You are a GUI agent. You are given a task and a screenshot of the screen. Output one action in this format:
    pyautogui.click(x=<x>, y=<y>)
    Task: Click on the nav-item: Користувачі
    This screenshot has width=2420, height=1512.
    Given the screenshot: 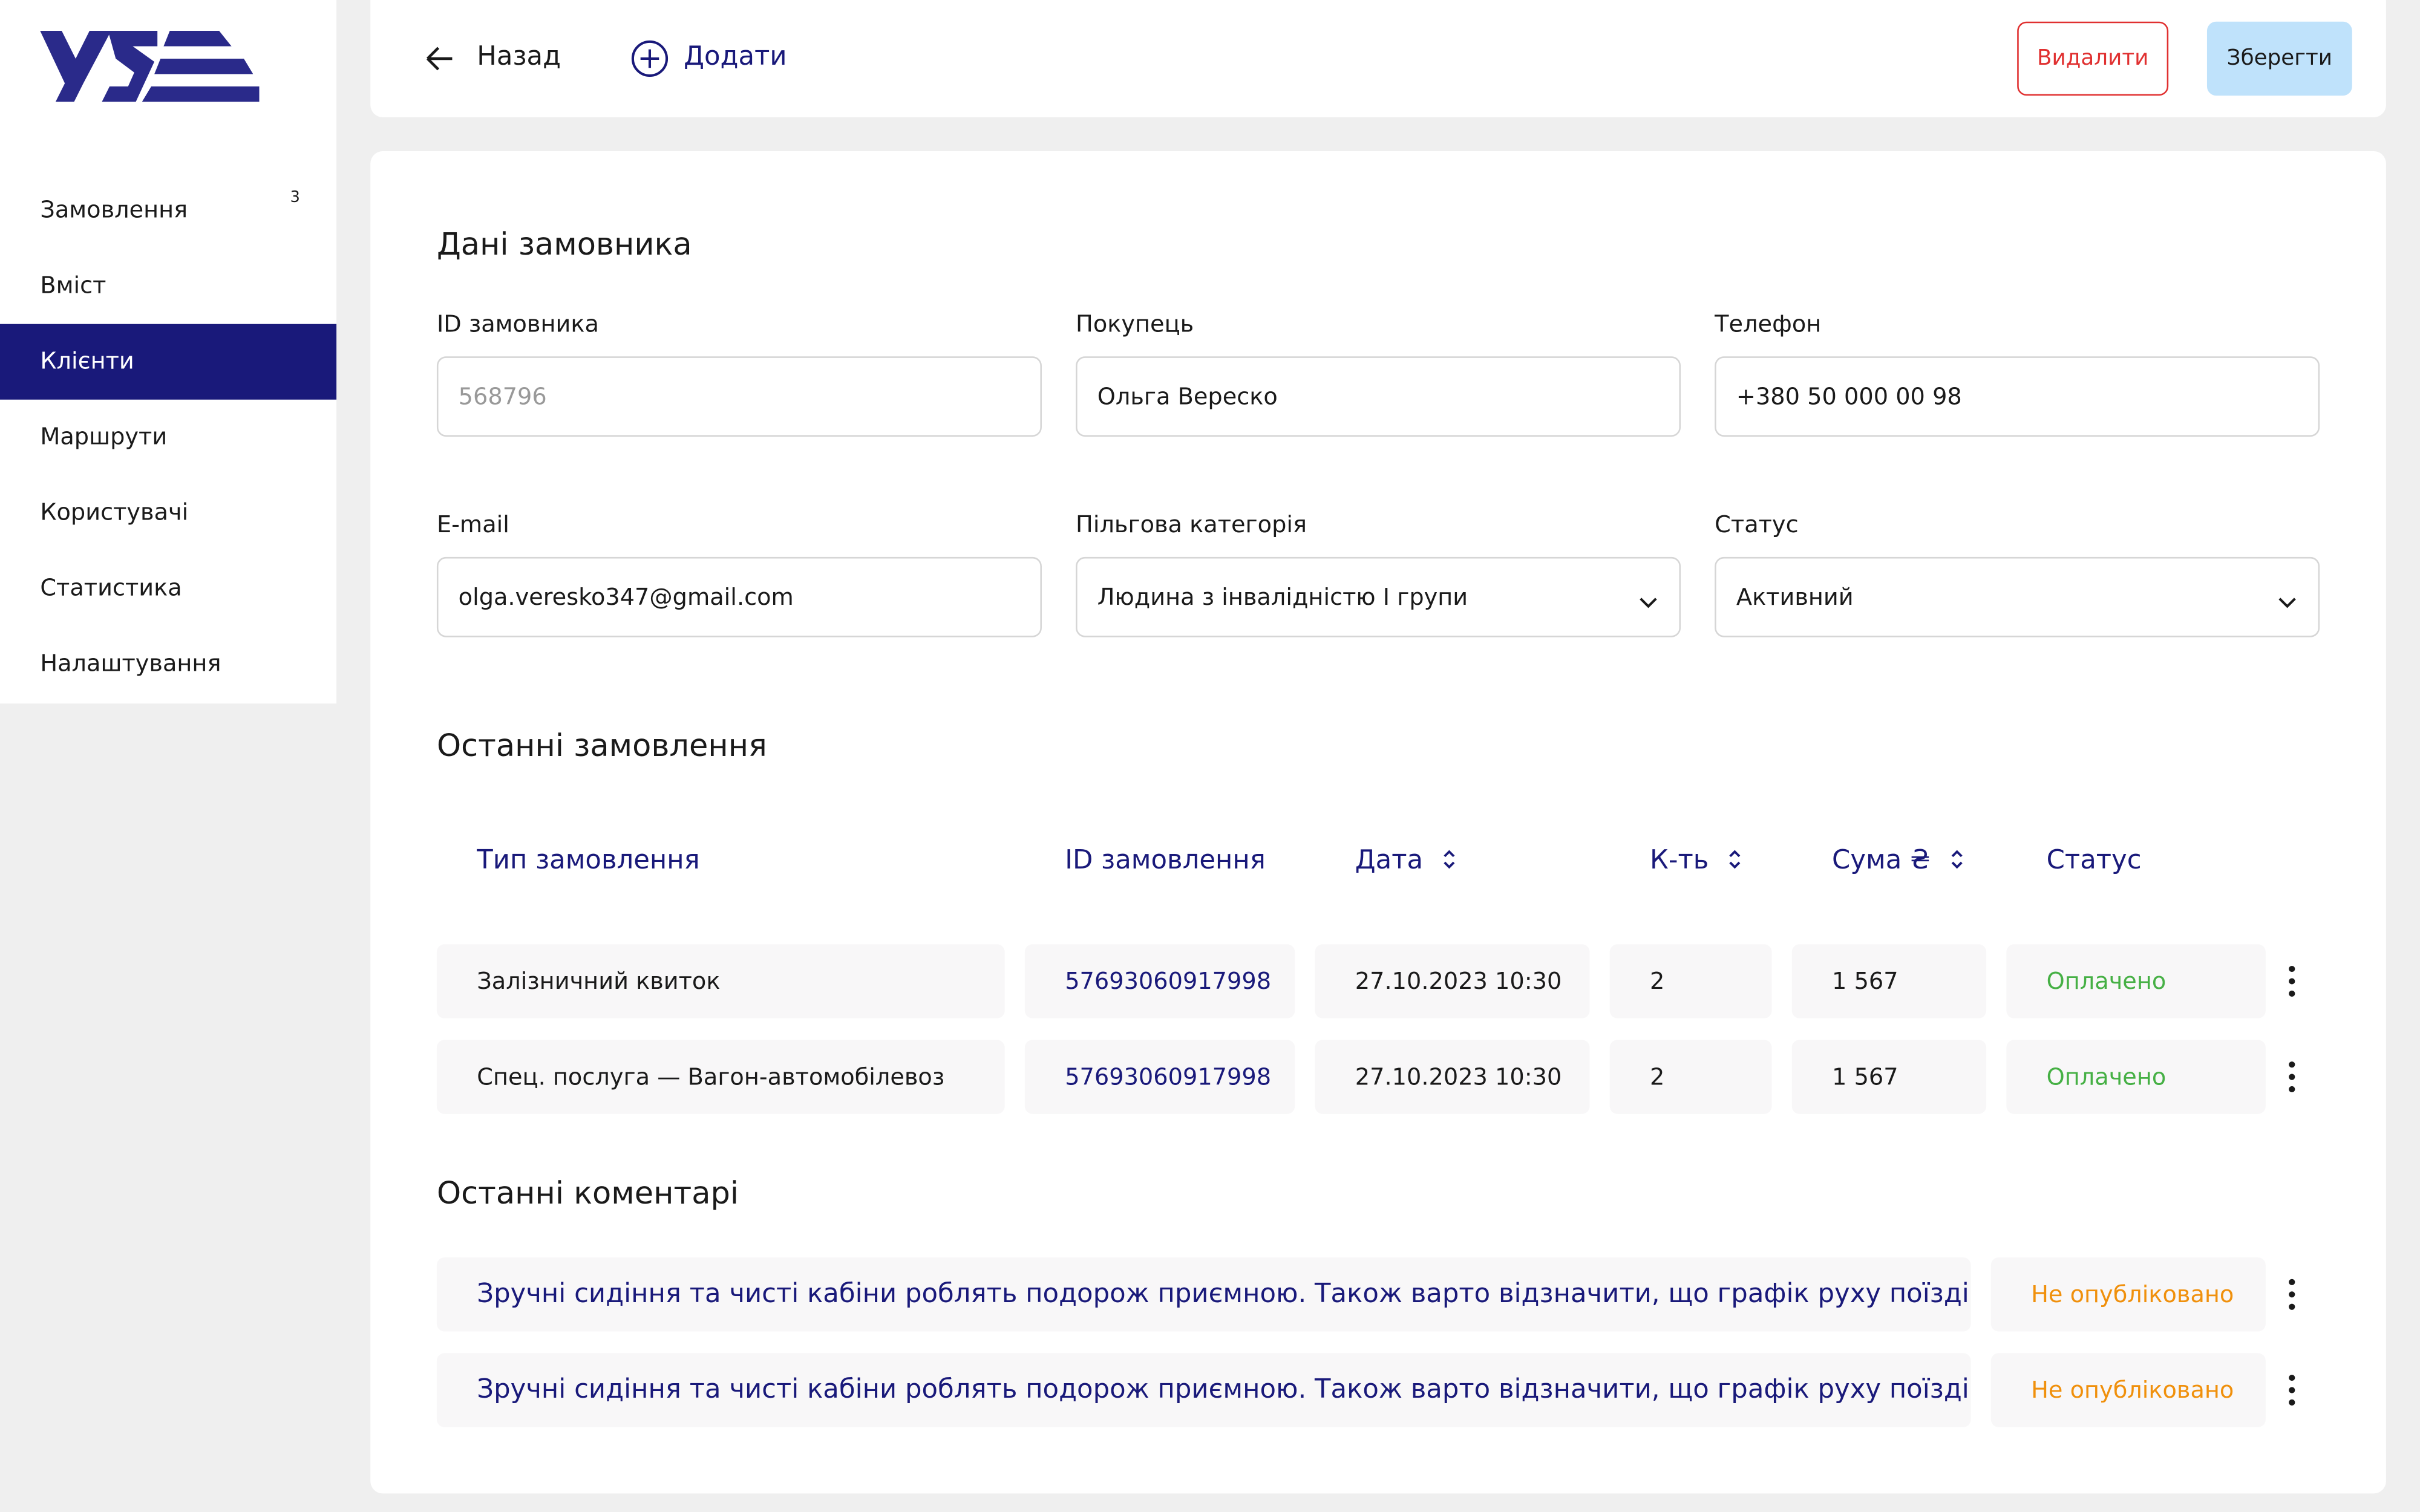 What is the action you would take?
    pyautogui.click(x=168, y=513)
    